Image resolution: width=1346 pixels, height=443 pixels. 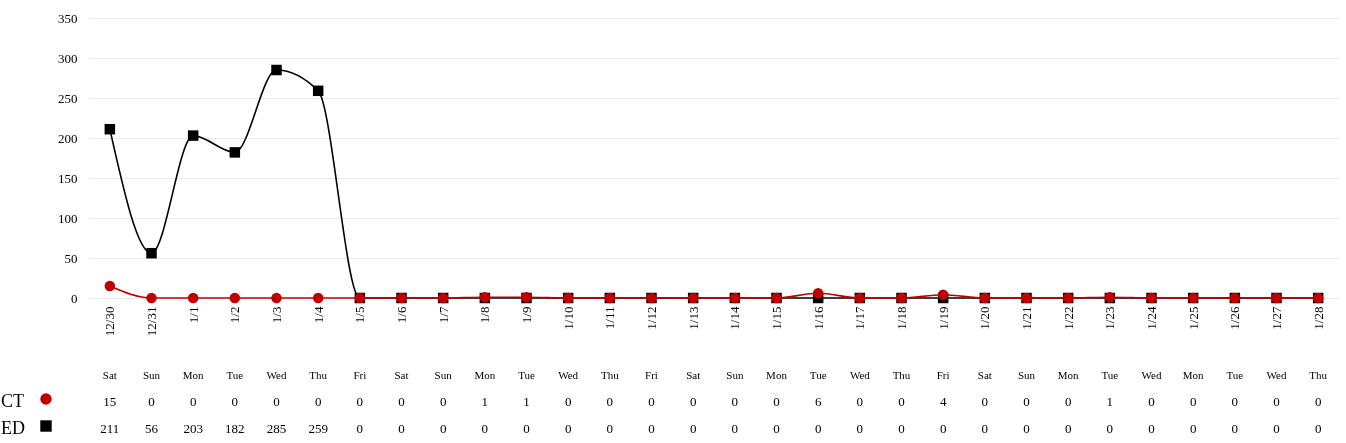 What do you see at coordinates (318, 315) in the screenshot?
I see `x-tick-label: 1/4` at bounding box center [318, 315].